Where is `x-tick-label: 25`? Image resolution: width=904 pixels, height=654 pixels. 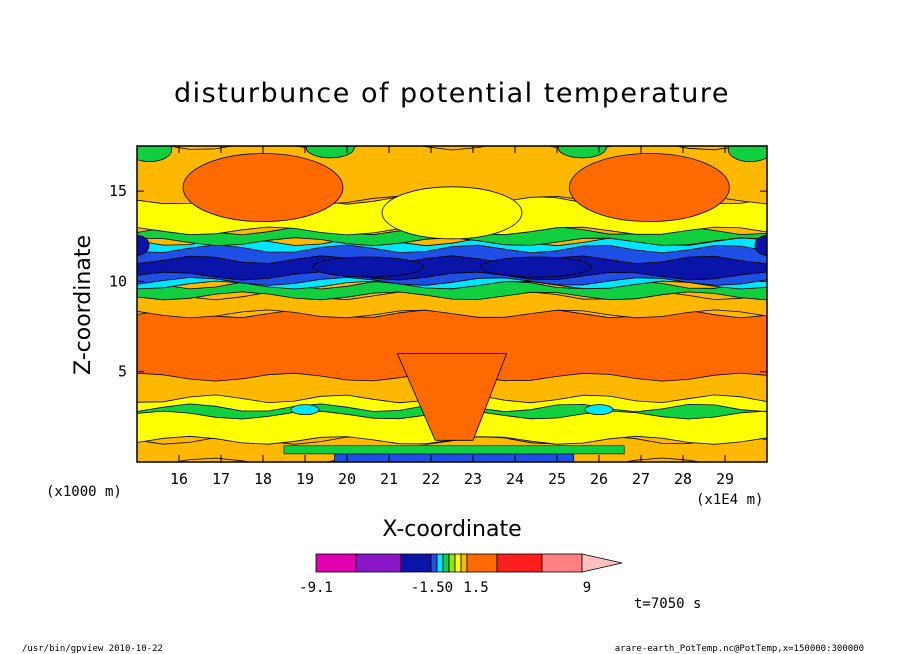 x-tick-label: 25 is located at coordinates (557, 479).